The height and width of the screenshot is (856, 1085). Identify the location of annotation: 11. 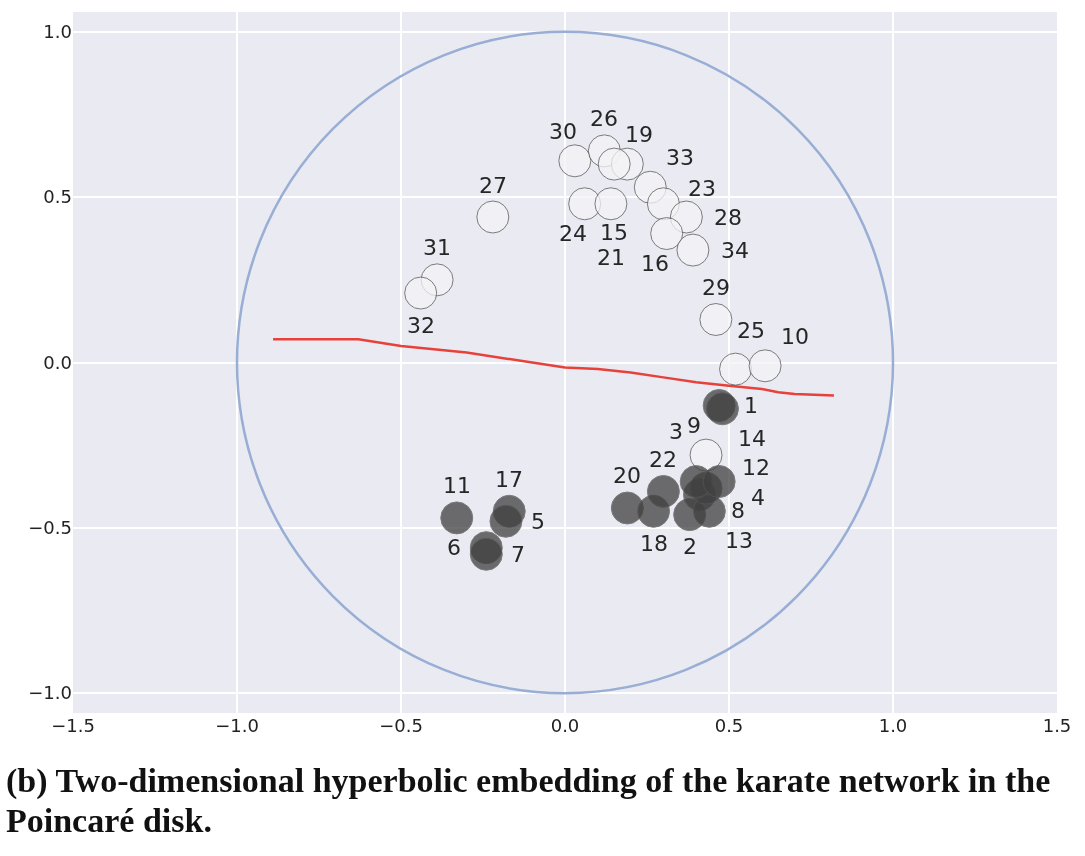
(457, 485).